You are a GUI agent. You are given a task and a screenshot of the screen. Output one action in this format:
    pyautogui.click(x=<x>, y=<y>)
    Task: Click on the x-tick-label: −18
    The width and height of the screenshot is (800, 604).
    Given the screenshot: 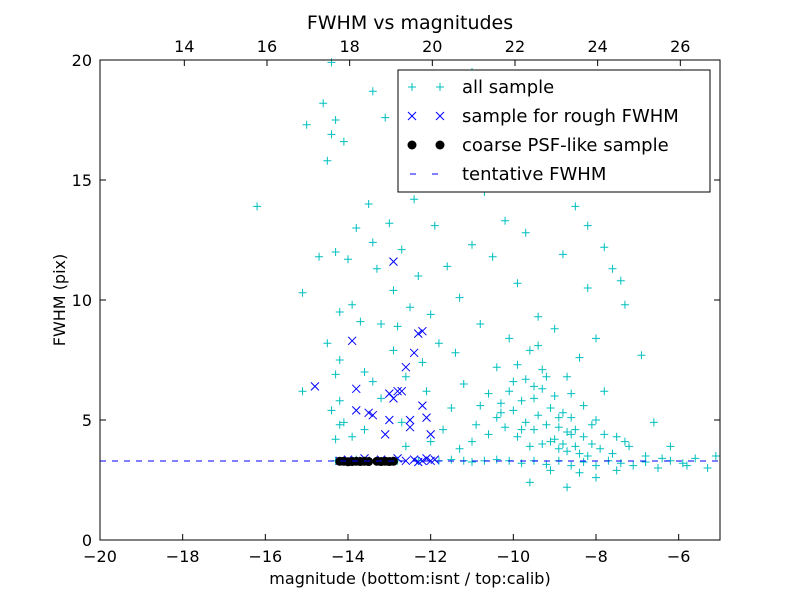 What is the action you would take?
    pyautogui.click(x=183, y=556)
    